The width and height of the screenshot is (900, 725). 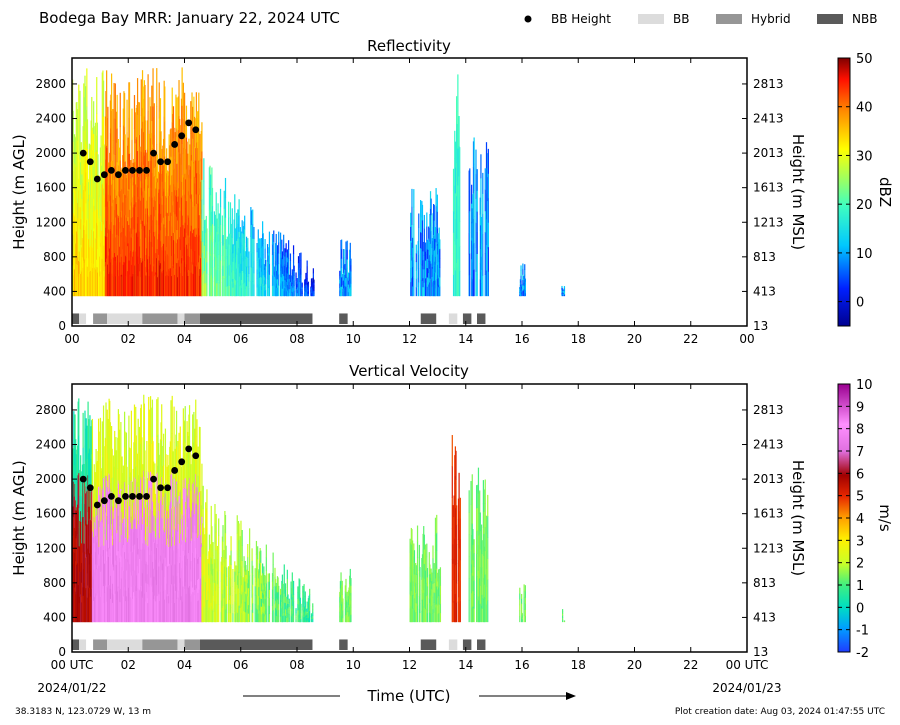 I want to click on dbz-colorbar-label: dBZ, so click(x=885, y=192).